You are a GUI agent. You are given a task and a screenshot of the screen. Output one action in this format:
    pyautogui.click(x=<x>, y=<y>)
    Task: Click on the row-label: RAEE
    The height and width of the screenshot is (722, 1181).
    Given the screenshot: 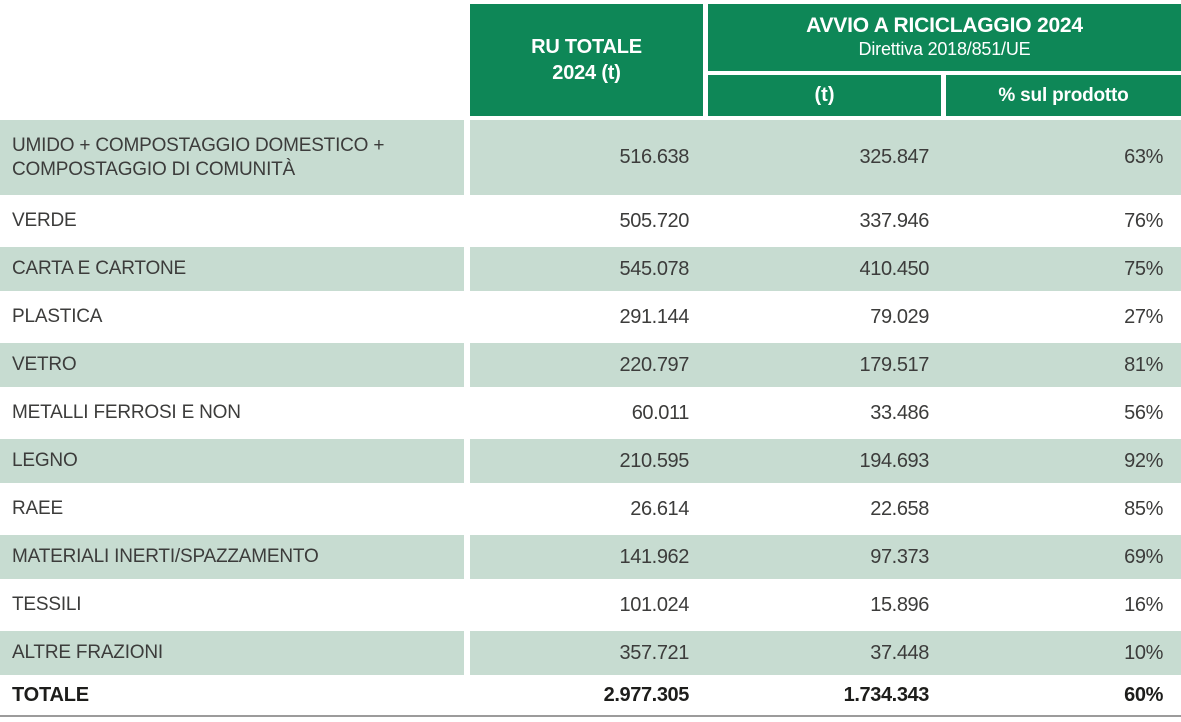 What is the action you would take?
    pyautogui.click(x=37, y=509)
    